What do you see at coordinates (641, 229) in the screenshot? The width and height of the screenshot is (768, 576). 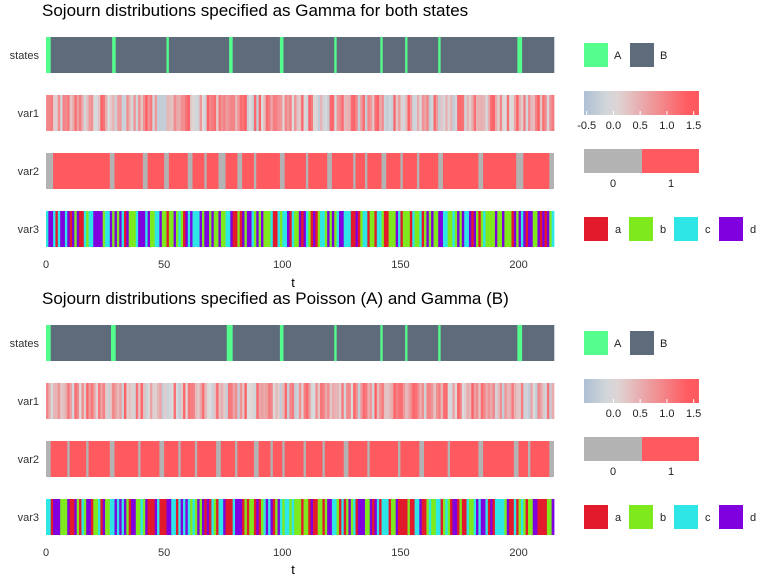 I see `legend-key-var3-b` at bounding box center [641, 229].